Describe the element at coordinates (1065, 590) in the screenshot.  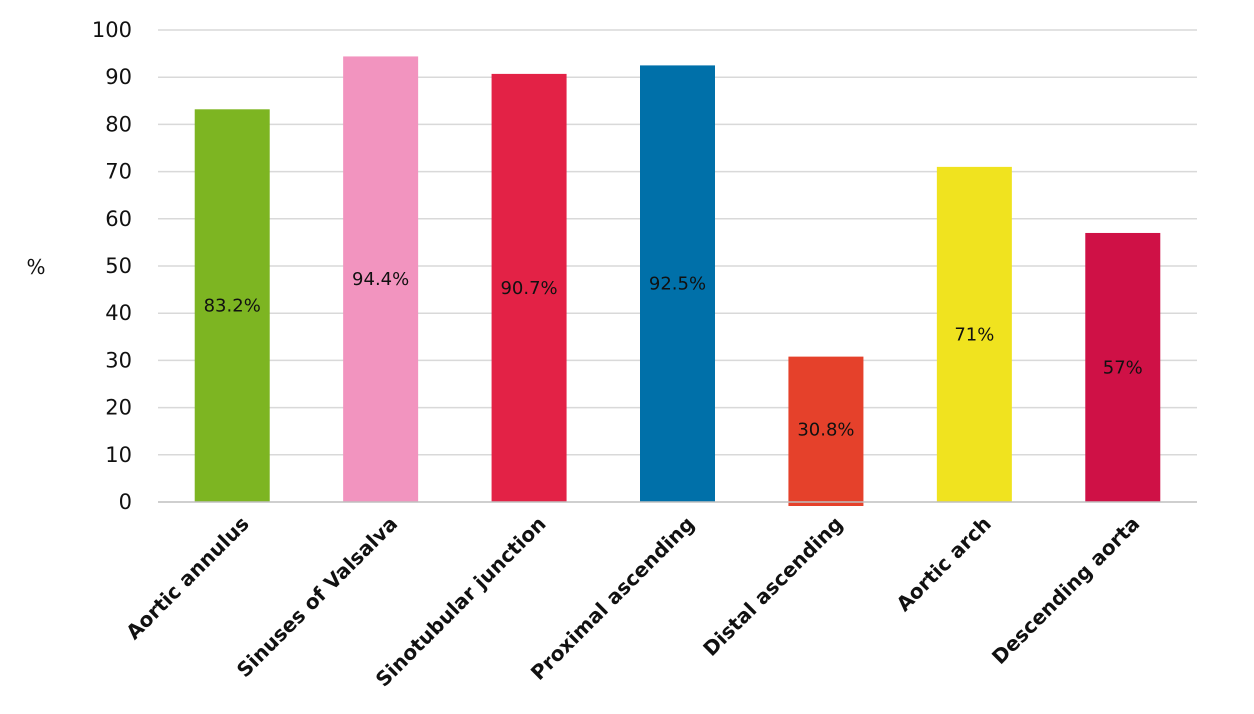
I see `category-label: Descending aorta` at that location.